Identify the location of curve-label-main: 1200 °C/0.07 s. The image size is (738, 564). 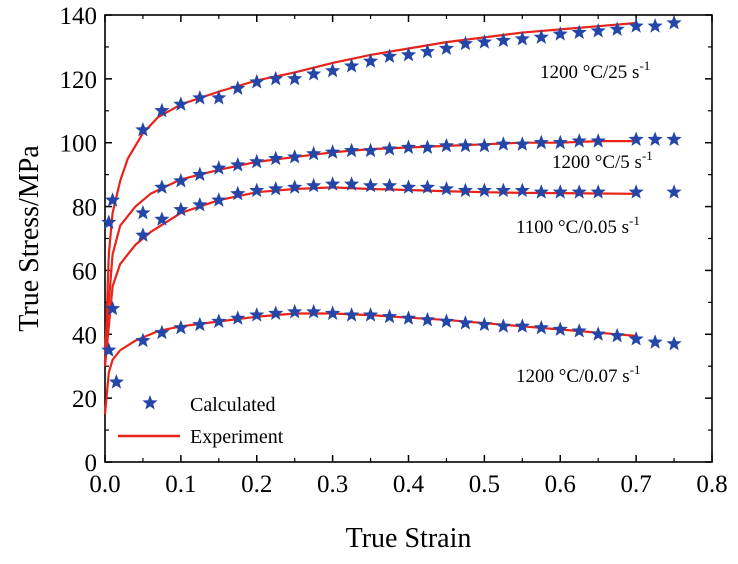
(573, 376).